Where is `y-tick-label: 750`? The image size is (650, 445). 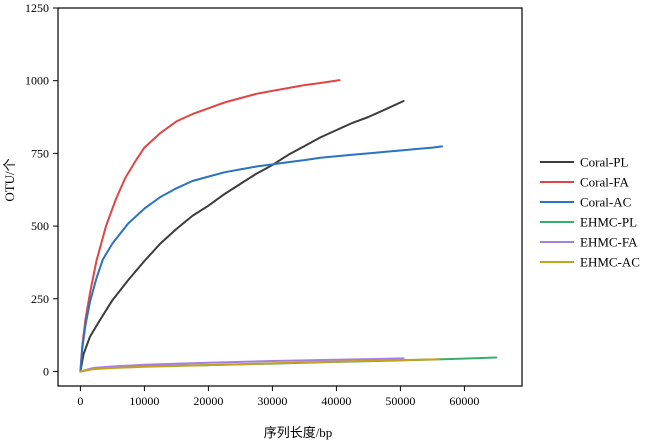 y-tick-label: 750 is located at coordinates (40, 153).